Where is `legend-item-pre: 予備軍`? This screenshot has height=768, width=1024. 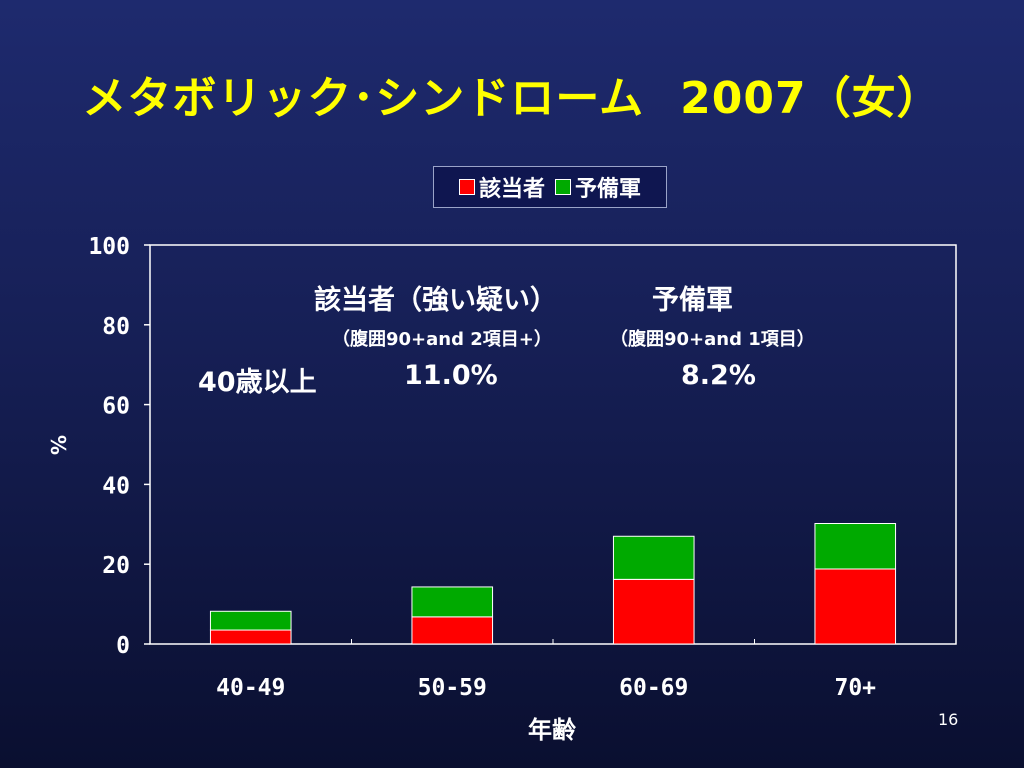 legend-item-pre: 予備軍 is located at coordinates (598, 187).